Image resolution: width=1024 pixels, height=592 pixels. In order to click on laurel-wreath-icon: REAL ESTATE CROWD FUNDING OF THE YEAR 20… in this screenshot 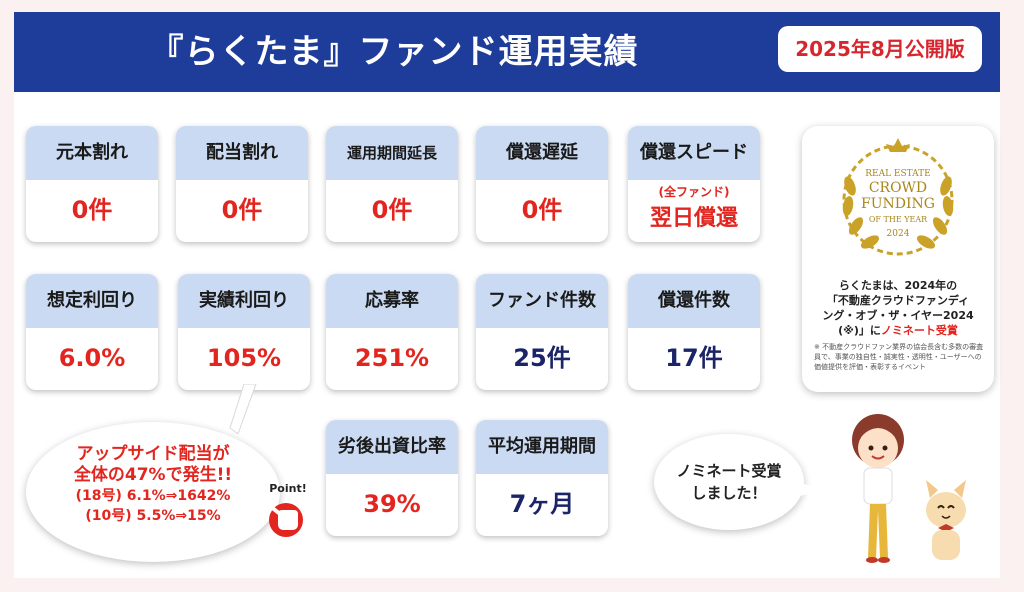, I will do `click(898, 197)`.